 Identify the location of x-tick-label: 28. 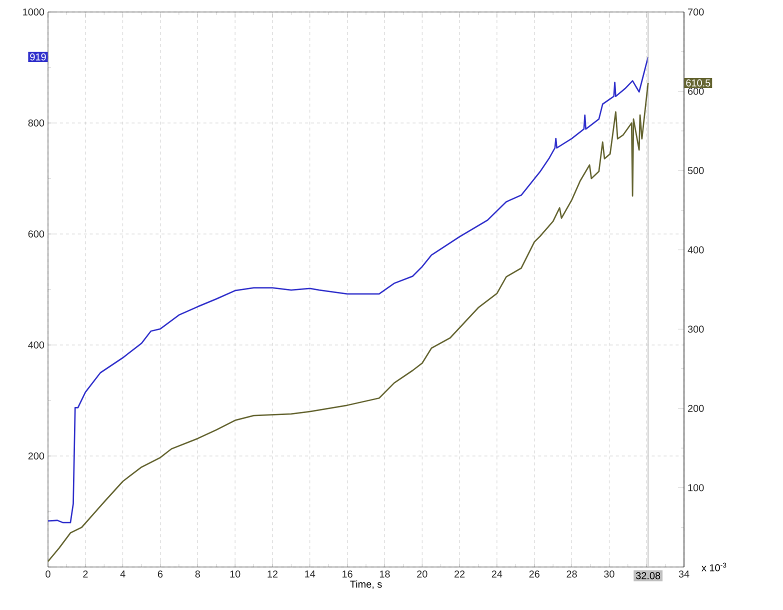
(571, 574).